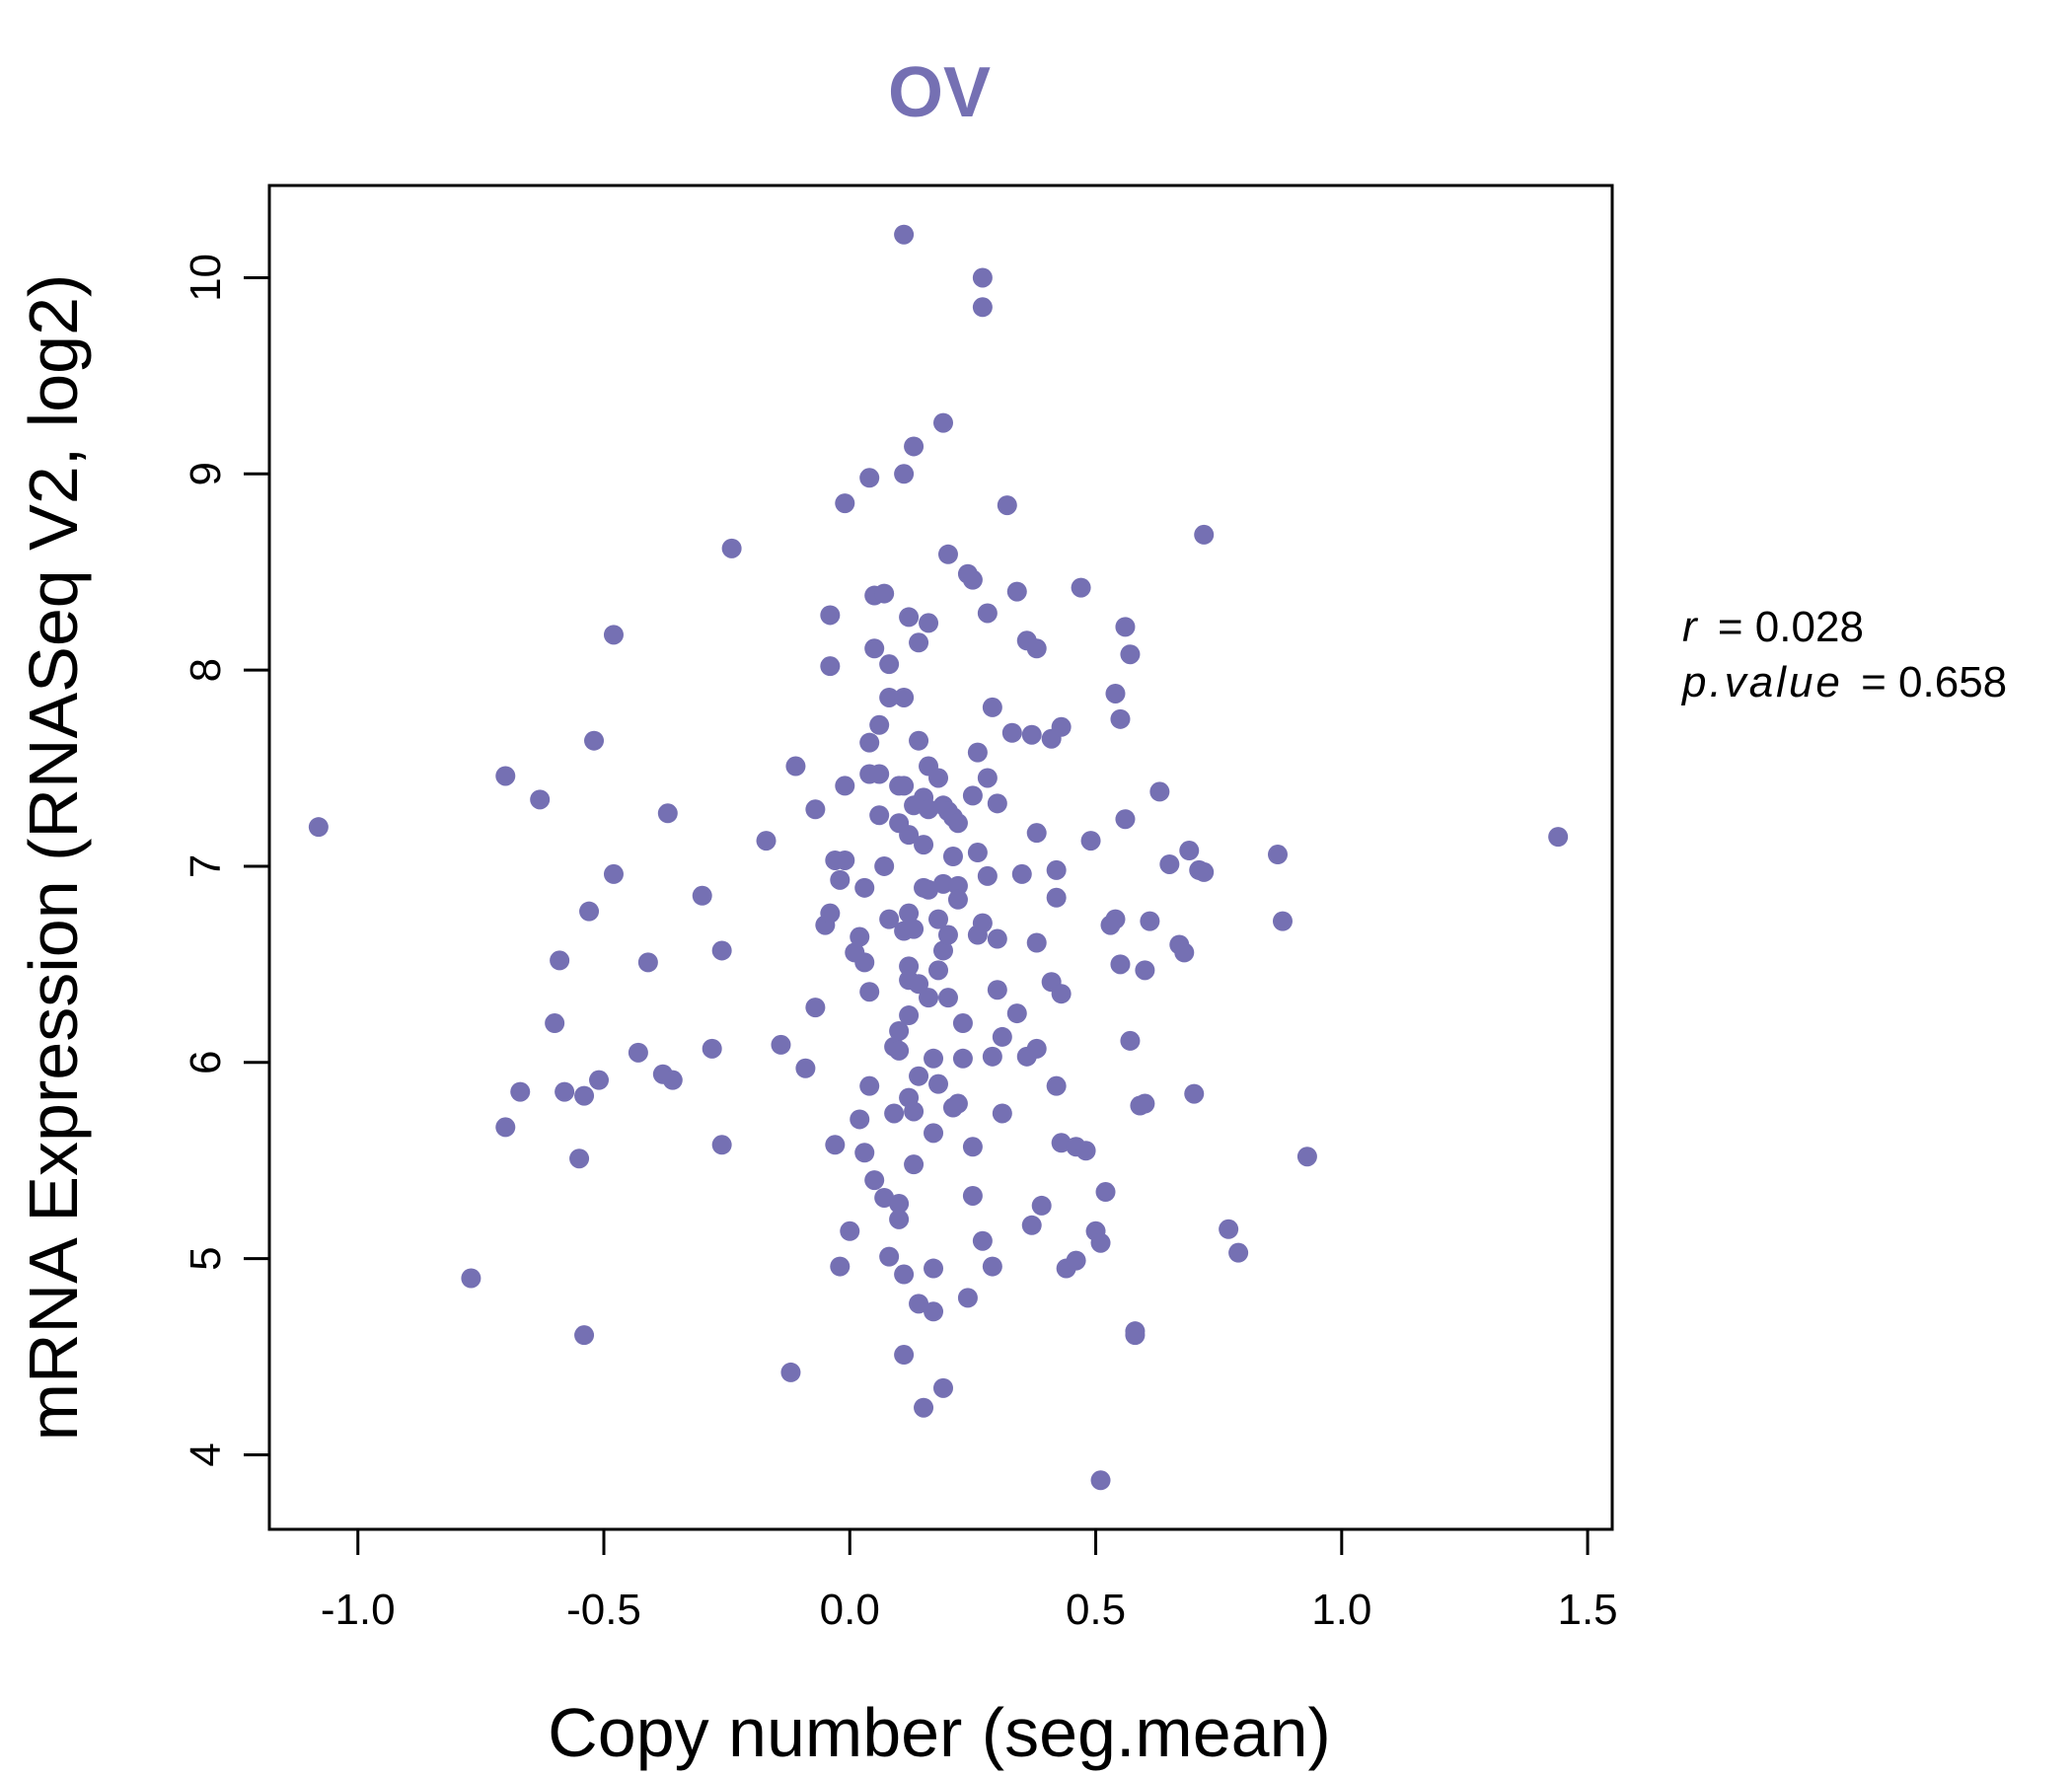 The height and width of the screenshot is (1776, 2072). What do you see at coordinates (206, 670) in the screenshot?
I see `y-tick-label: 8` at bounding box center [206, 670].